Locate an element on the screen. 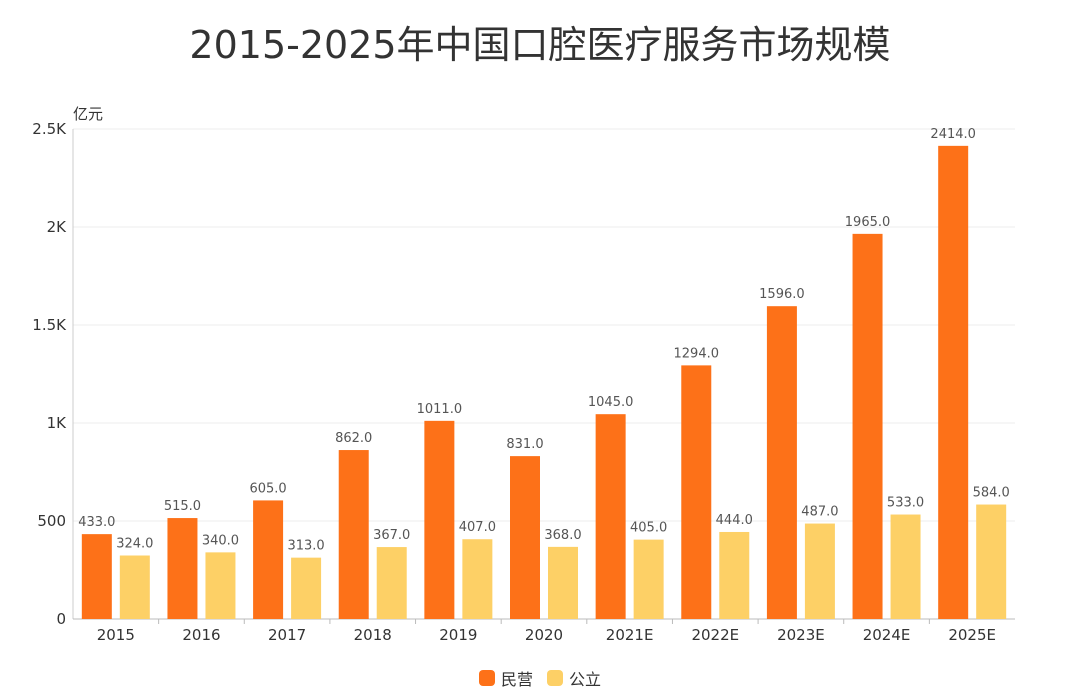 The image size is (1080, 699). y-tick-label: 1K is located at coordinates (57, 423).